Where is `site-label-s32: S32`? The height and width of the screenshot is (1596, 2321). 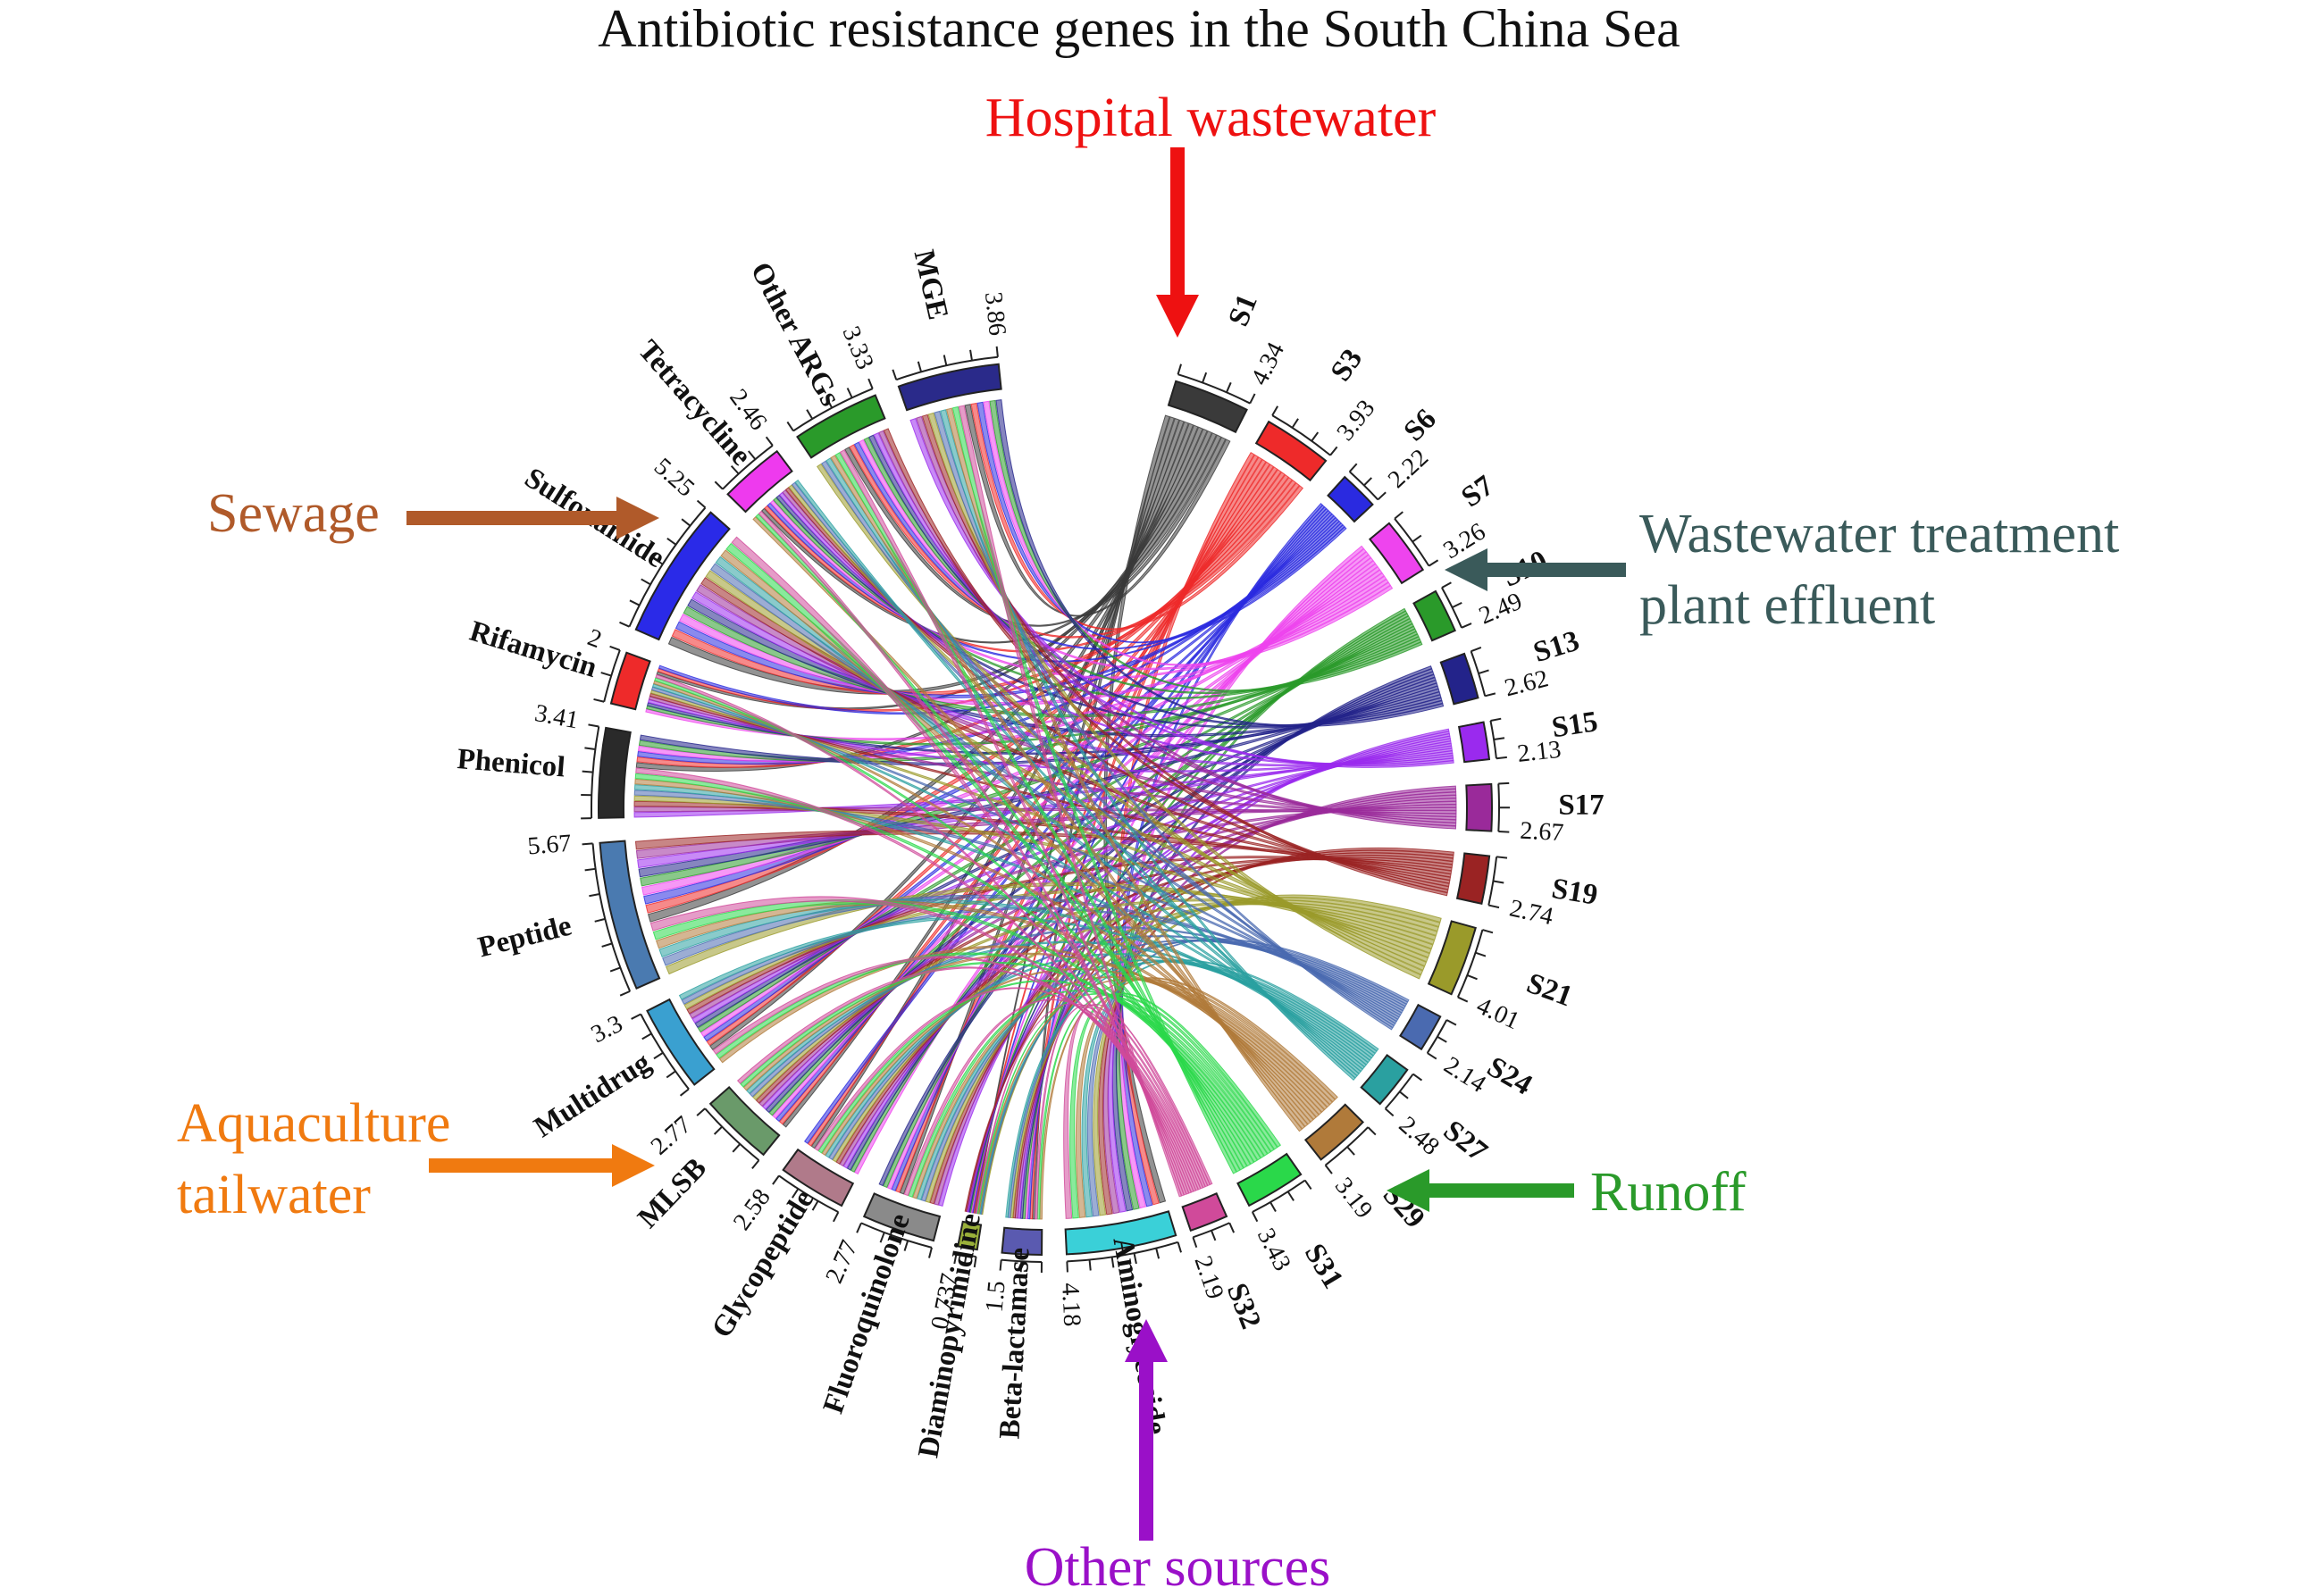 site-label-s32: S32 is located at coordinates (1243, 1306).